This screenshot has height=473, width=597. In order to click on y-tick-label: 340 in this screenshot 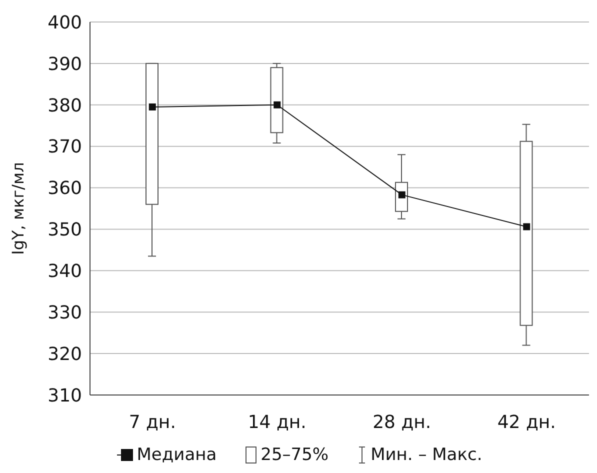, I will do `click(65, 271)`.